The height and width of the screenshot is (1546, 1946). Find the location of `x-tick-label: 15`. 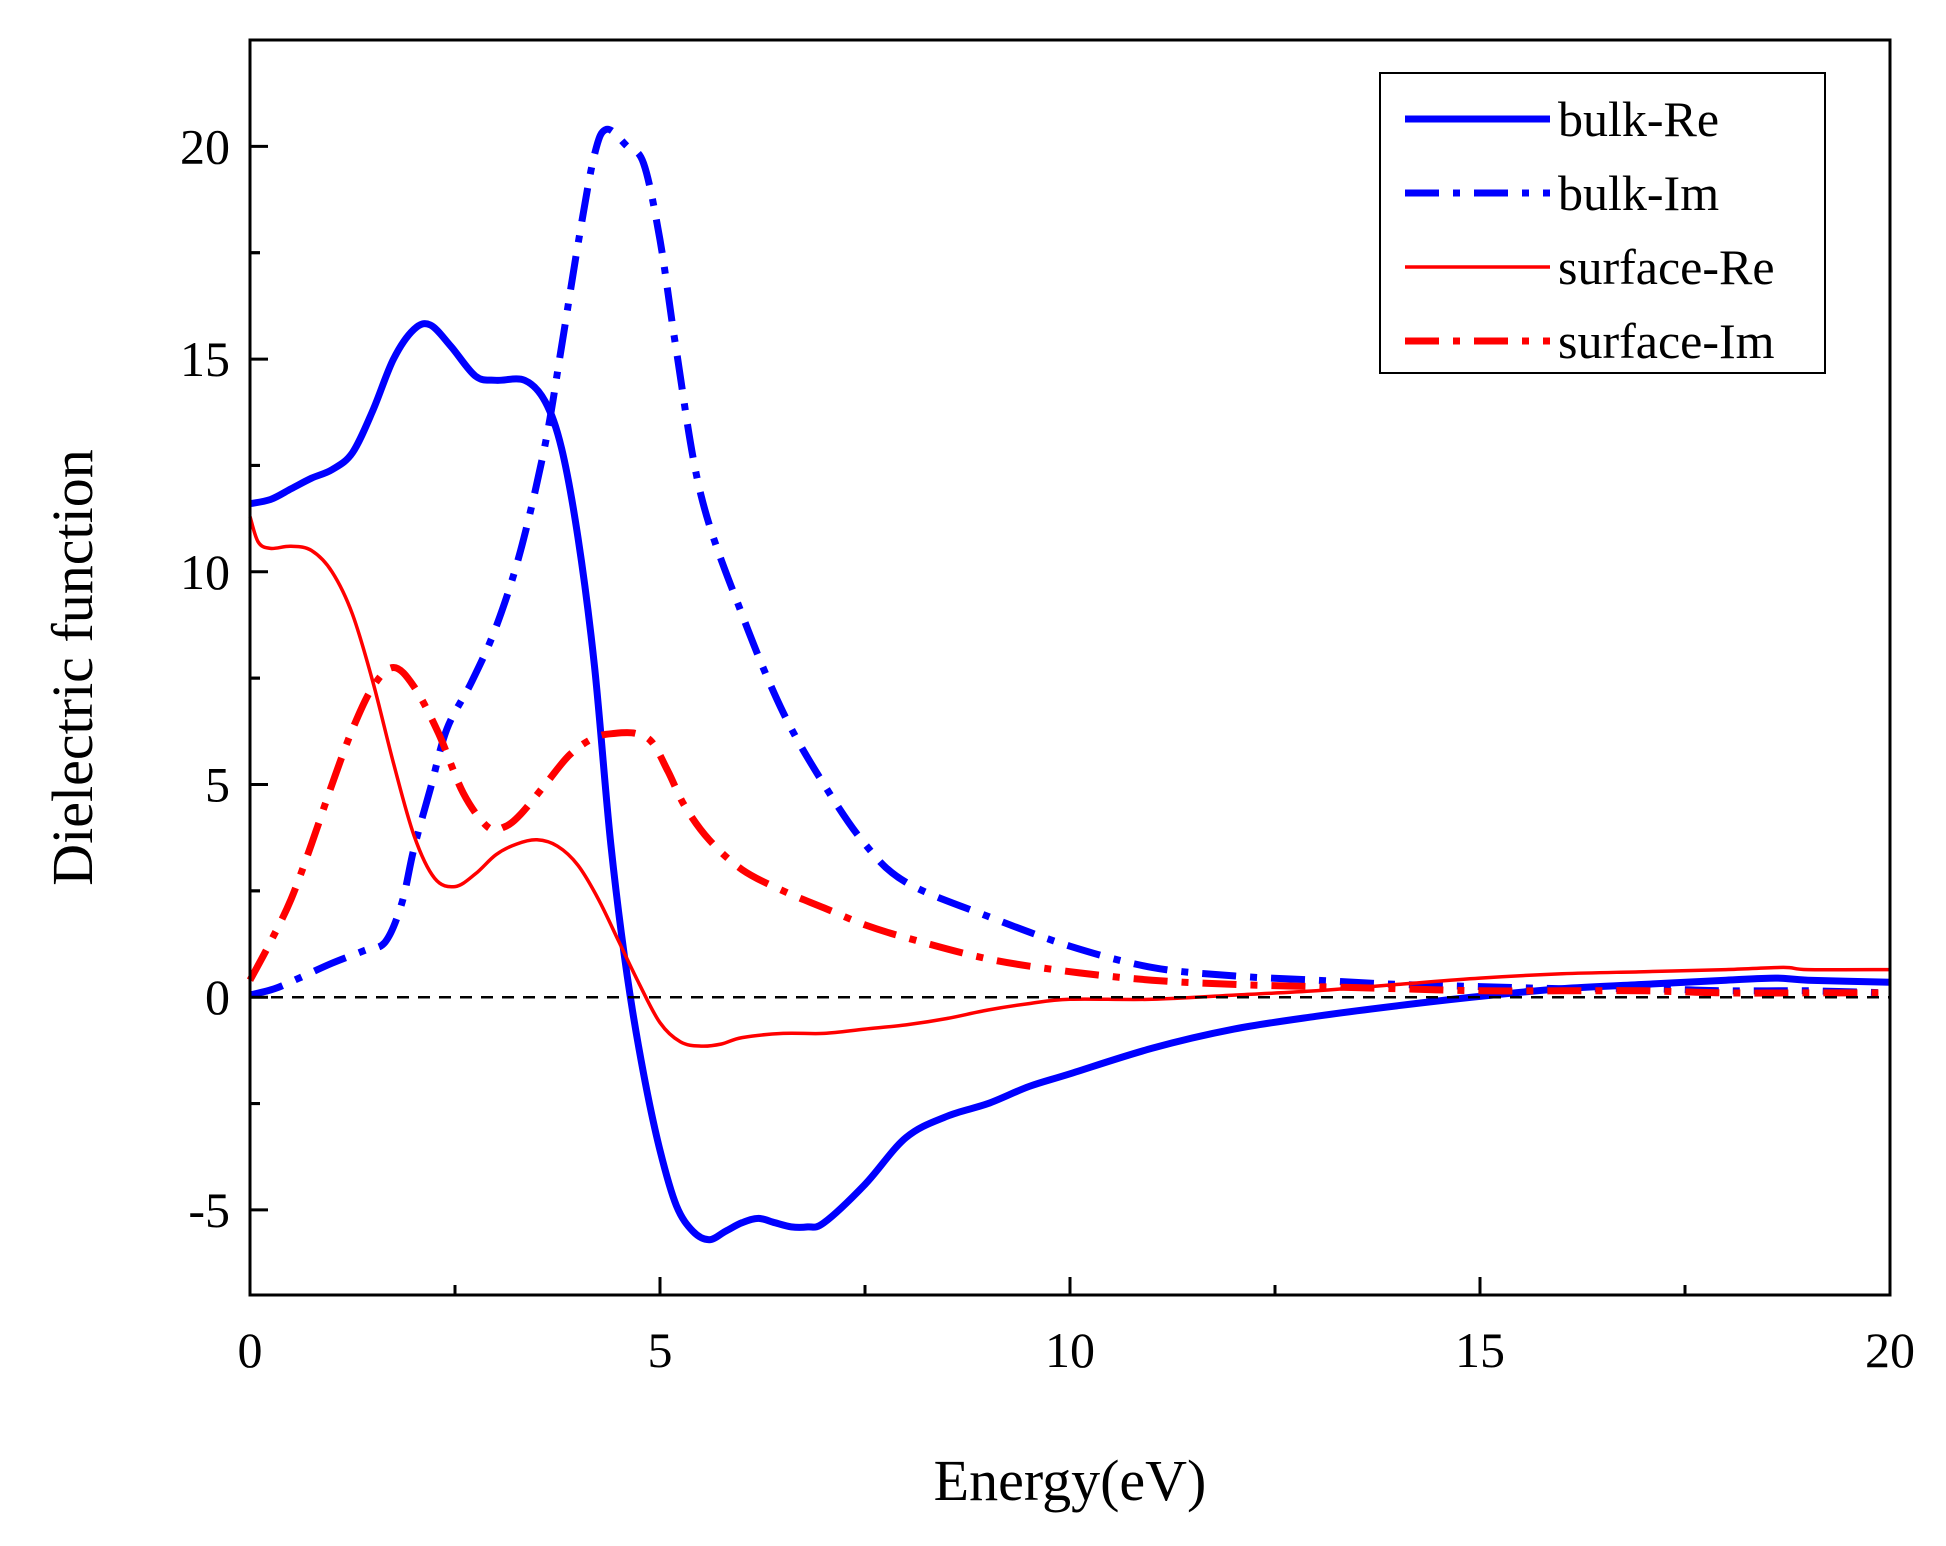

x-tick-label: 15 is located at coordinates (1480, 1350).